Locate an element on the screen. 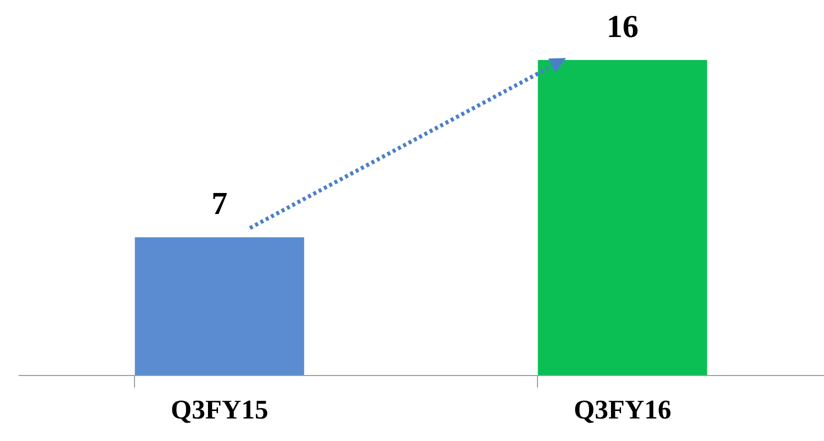 This screenshot has height=441, width=824. x-tick-label: Q3FY16 is located at coordinates (623, 409).